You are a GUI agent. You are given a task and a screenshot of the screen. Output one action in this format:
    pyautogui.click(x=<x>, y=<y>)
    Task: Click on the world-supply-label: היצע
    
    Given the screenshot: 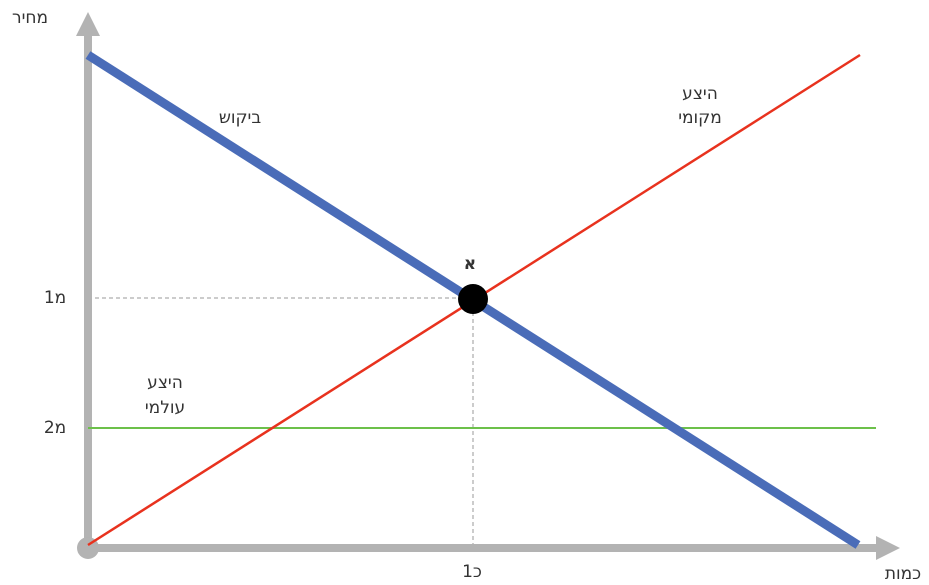 What is the action you would take?
    pyautogui.click(x=165, y=383)
    